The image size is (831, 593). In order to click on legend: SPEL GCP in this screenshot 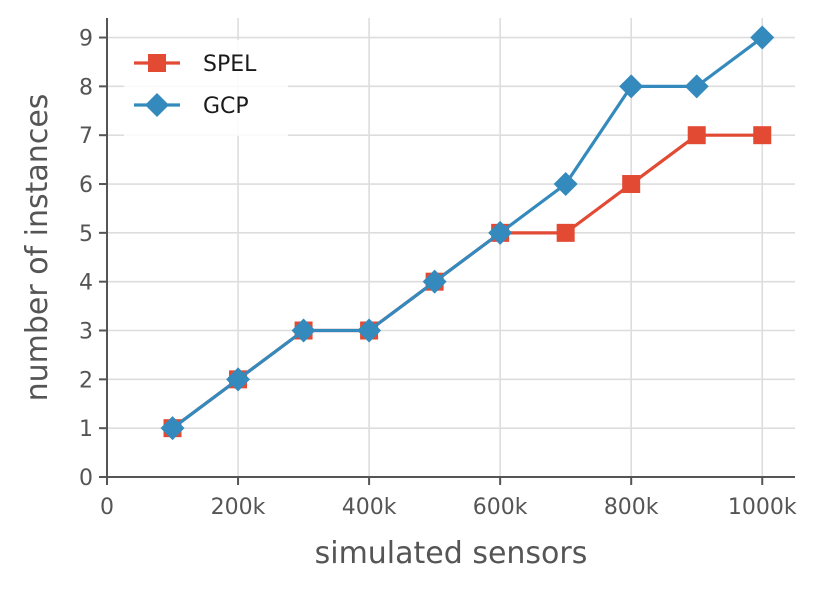, I will do `click(206, 88)`.